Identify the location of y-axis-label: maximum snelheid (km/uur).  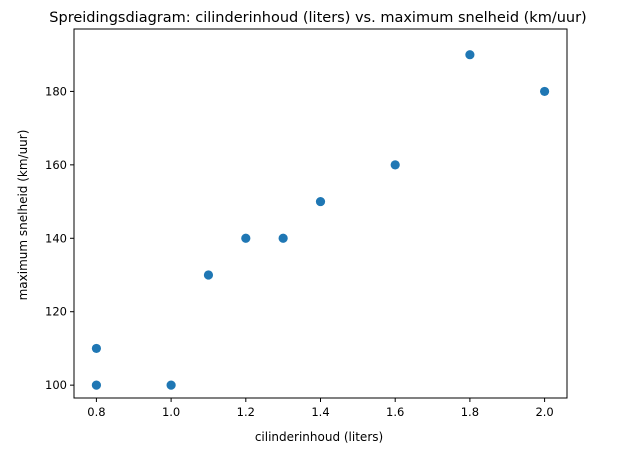
(23, 215).